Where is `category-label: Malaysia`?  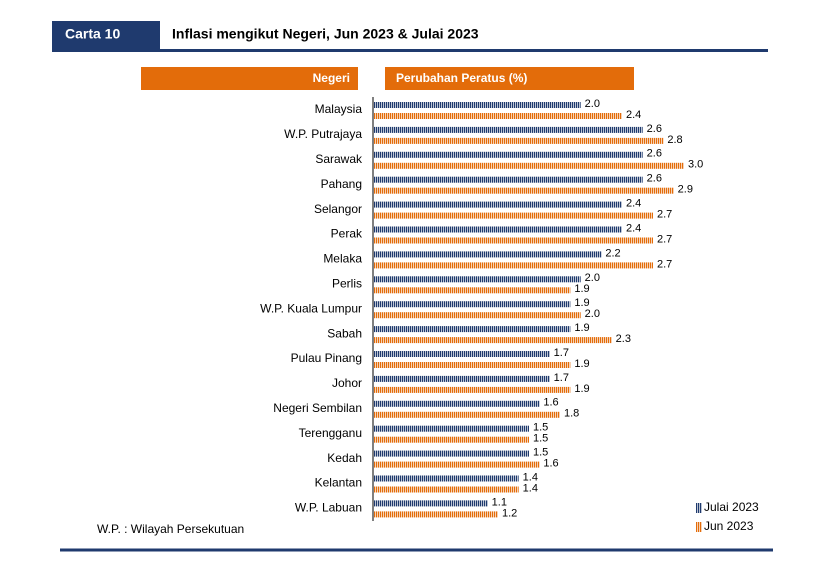 category-label: Malaysia is located at coordinates (339, 109).